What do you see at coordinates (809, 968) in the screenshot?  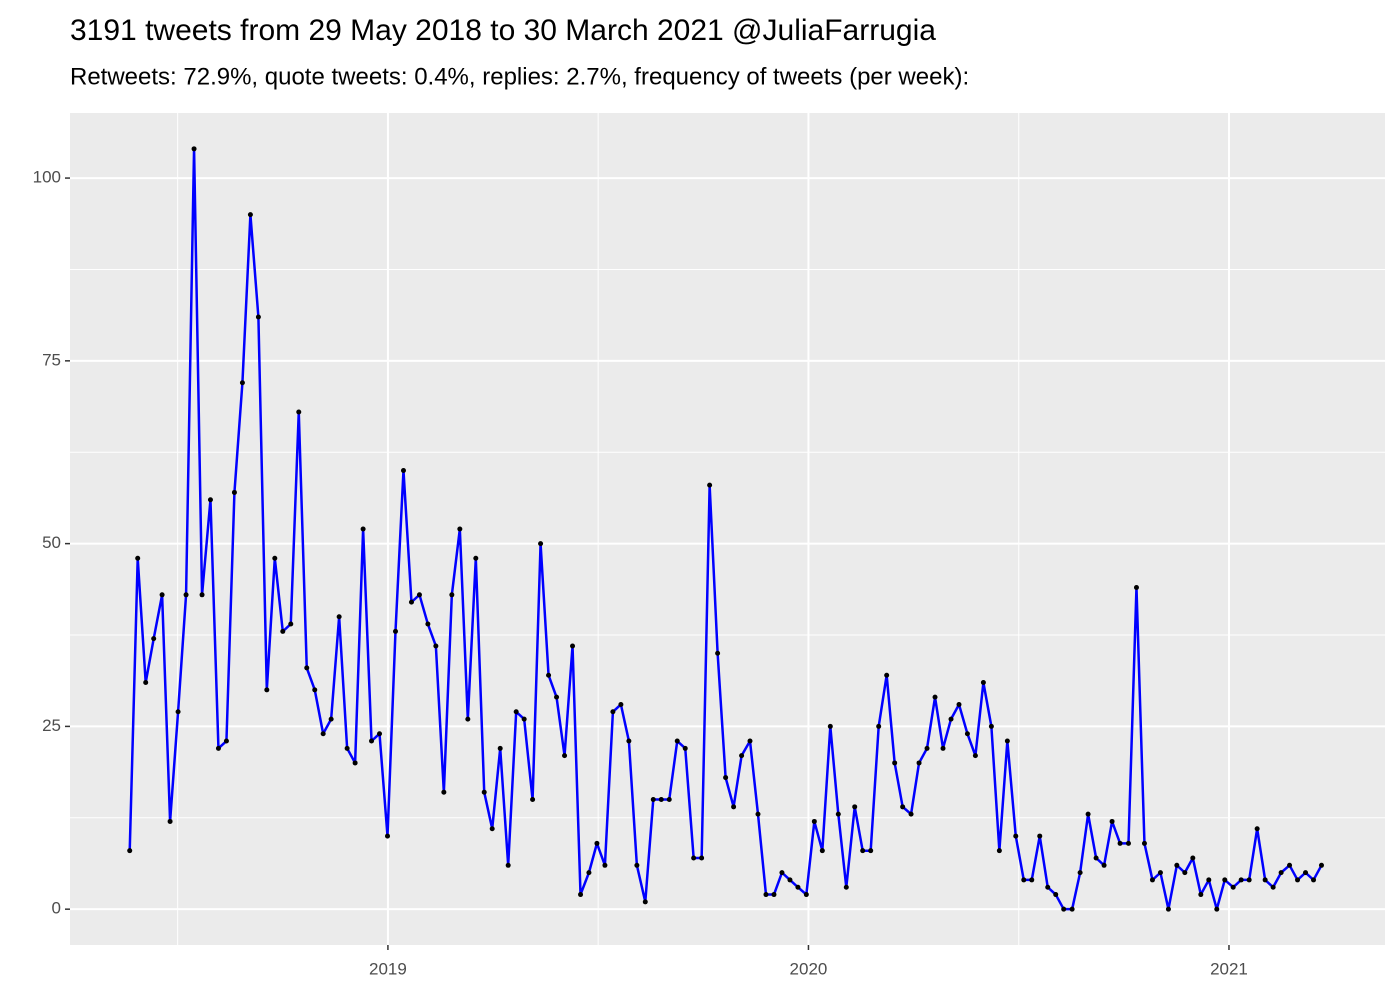 I see `x-tick-label: 2020` at bounding box center [809, 968].